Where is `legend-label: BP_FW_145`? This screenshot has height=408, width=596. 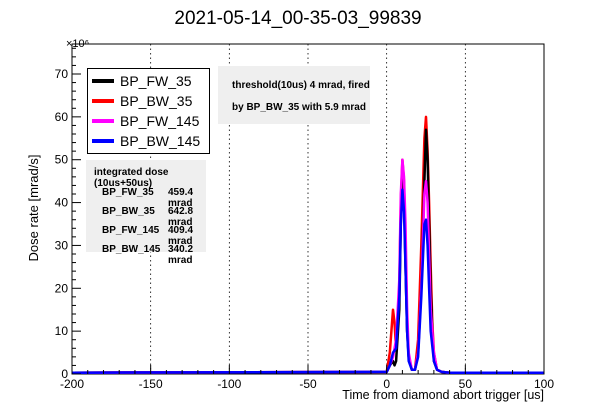
legend-label: BP_FW_145 is located at coordinates (160, 121).